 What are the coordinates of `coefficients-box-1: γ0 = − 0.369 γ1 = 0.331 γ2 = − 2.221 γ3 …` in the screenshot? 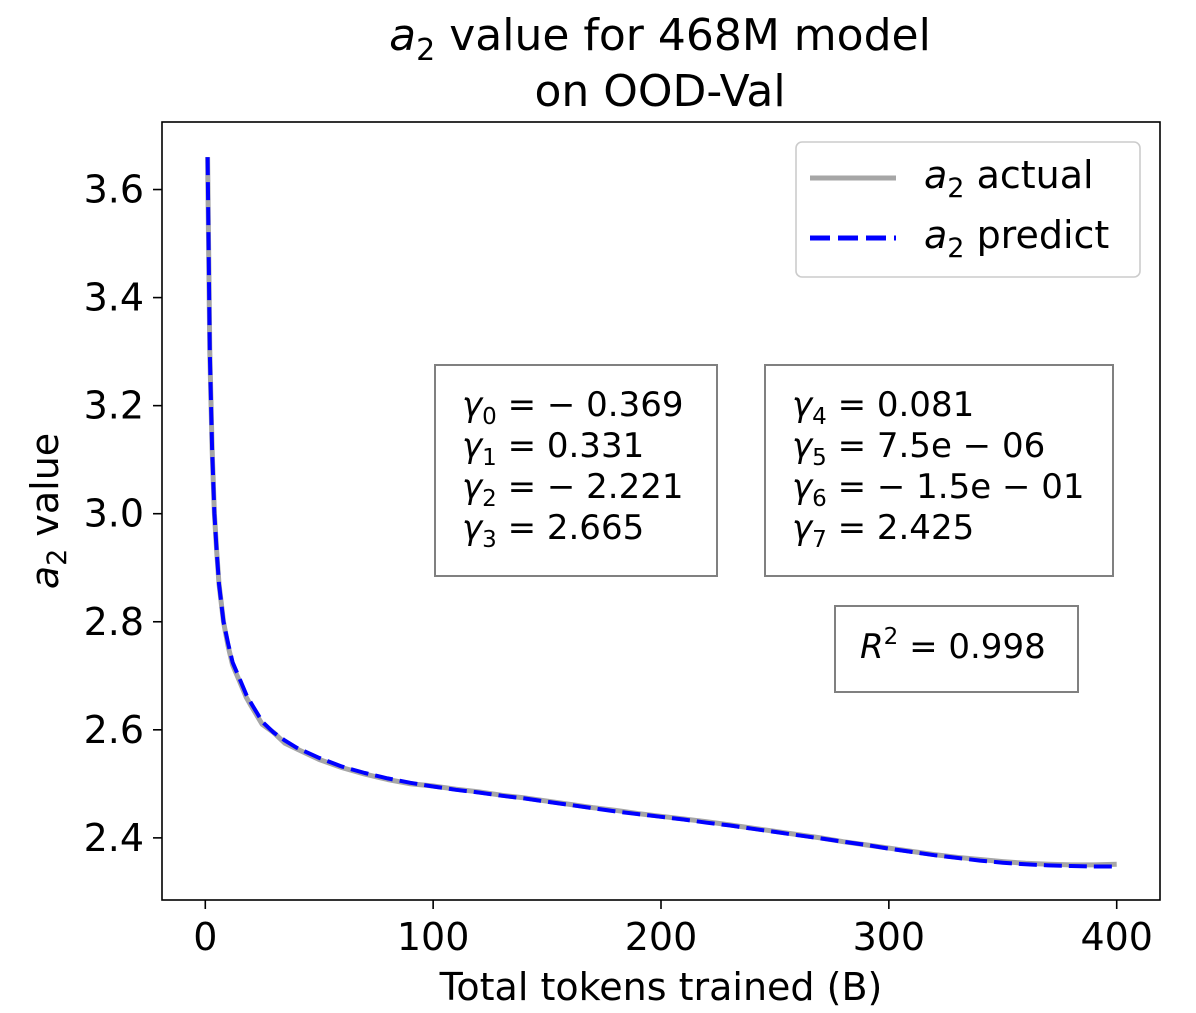 It's located at (576, 470).